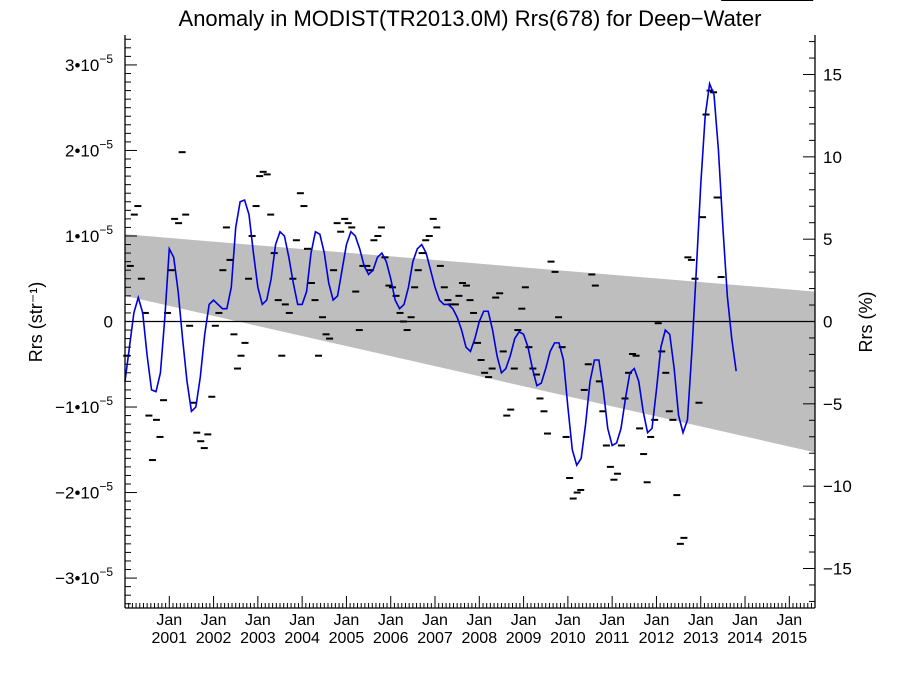  I want to click on x-tick-label-bottom: 2009, so click(524, 638).